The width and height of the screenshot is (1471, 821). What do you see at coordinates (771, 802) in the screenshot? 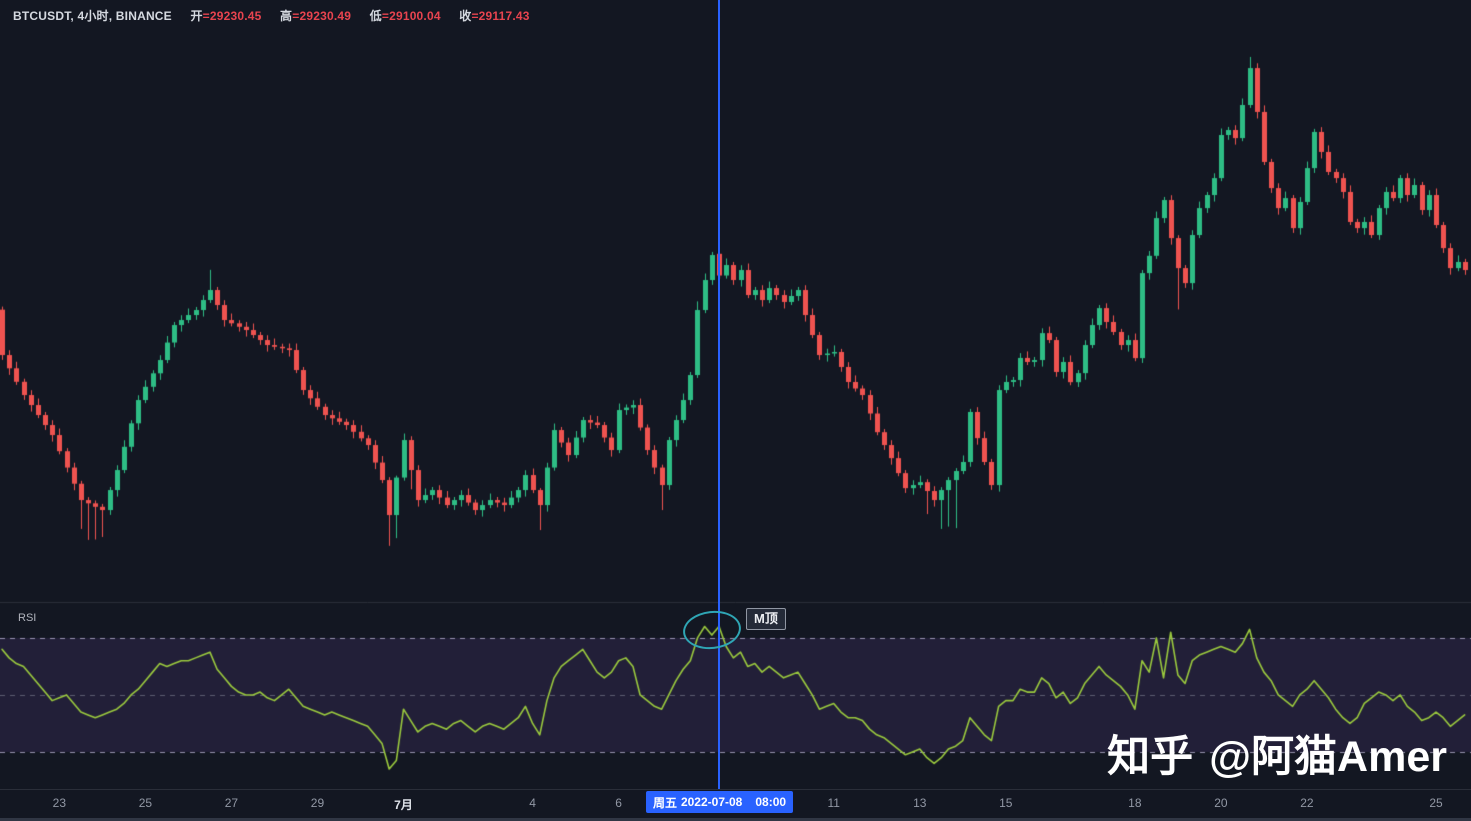
I see `pill-time: 08:00` at bounding box center [771, 802].